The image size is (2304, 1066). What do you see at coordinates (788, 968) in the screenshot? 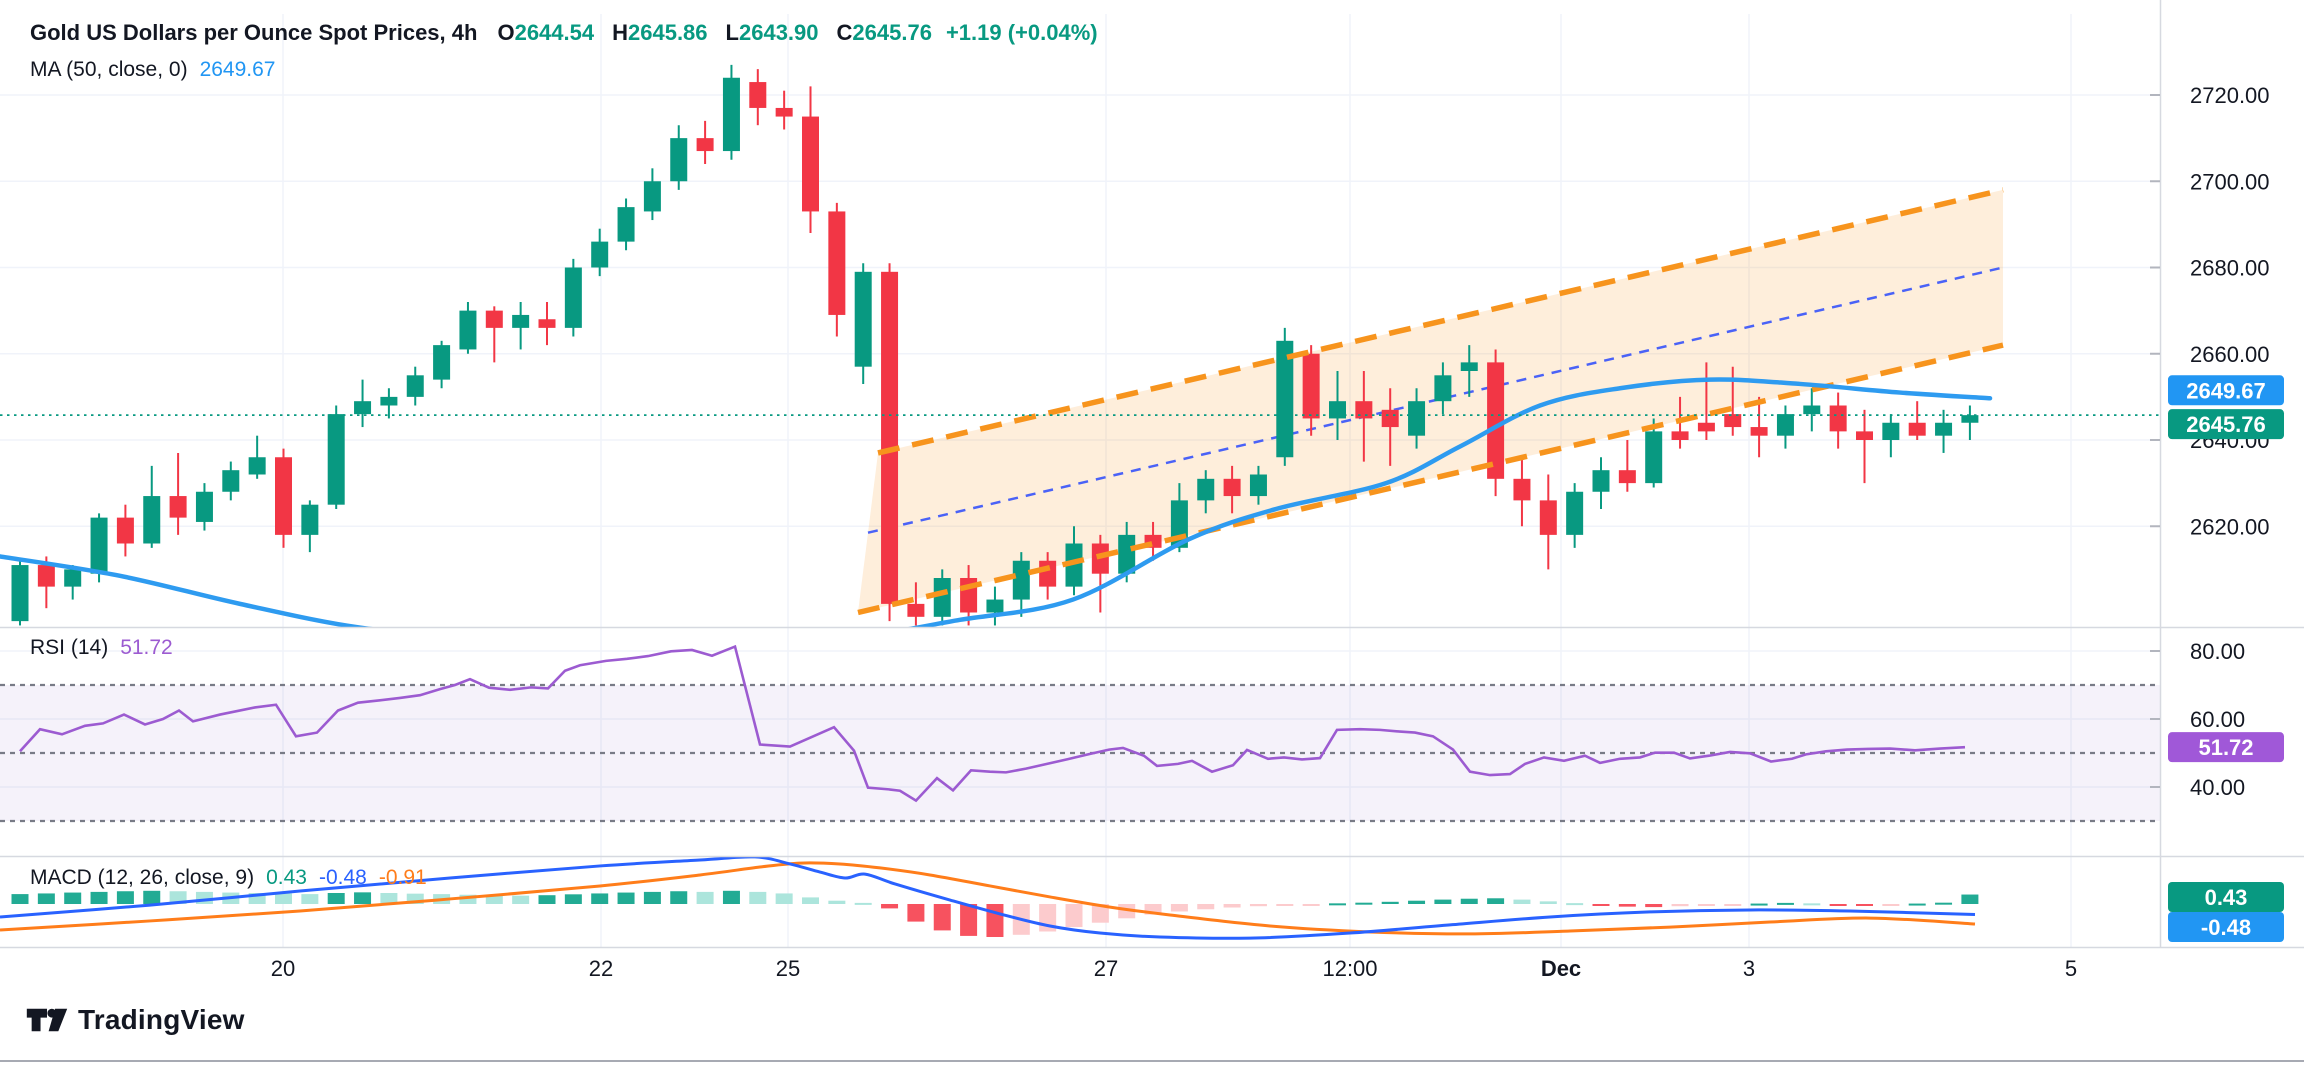
I see `time-axis-label: 25` at bounding box center [788, 968].